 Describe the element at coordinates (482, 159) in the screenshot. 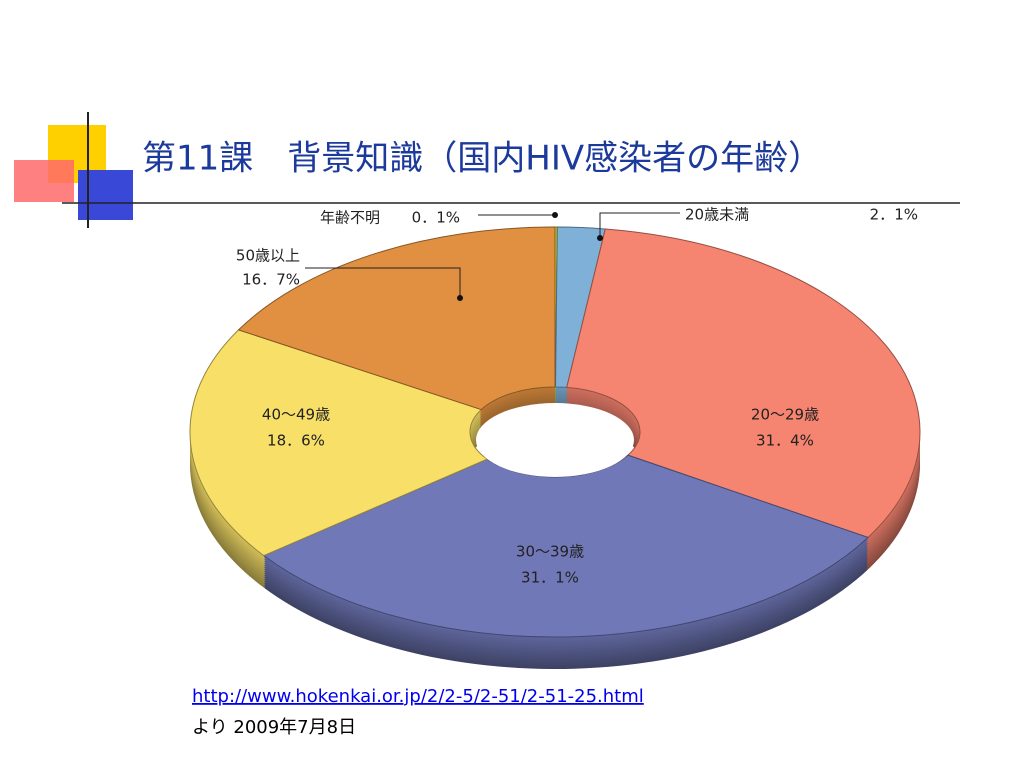

I see `slide-title: 第11課 背景知識（国内HIV感染者の年齢）` at that location.